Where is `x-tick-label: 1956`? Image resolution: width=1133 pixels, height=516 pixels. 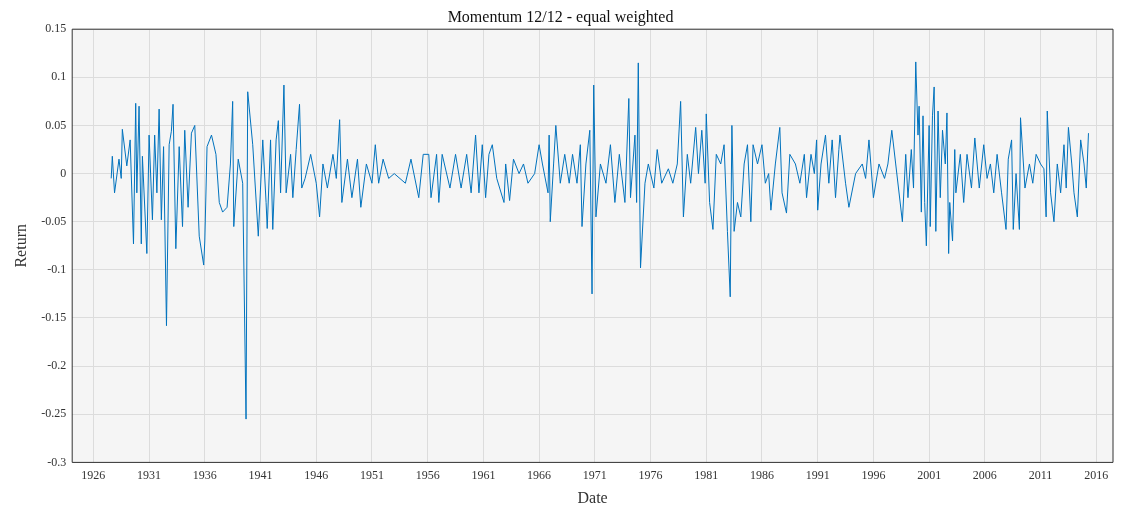 x-tick-label: 1956 is located at coordinates (427, 474).